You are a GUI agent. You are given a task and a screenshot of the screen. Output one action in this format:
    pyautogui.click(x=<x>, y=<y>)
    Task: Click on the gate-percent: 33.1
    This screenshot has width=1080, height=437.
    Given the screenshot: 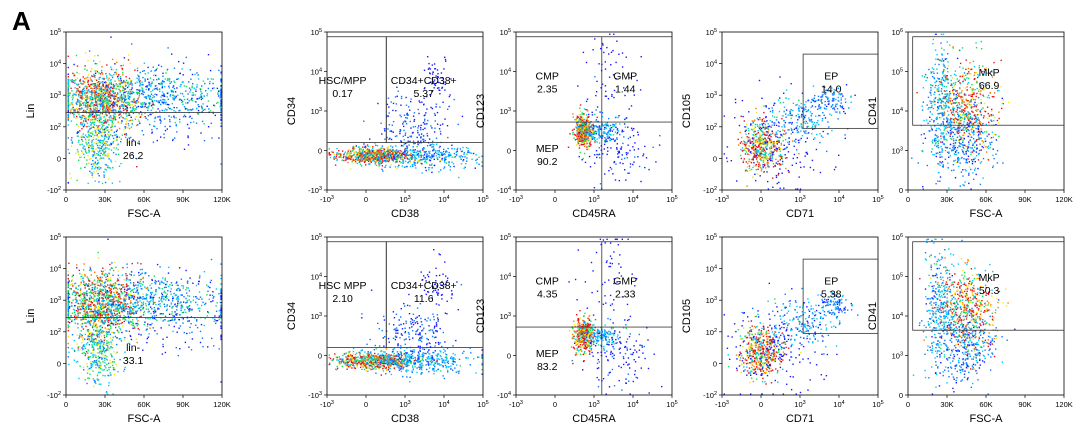 What is the action you would take?
    pyautogui.click(x=133, y=361)
    